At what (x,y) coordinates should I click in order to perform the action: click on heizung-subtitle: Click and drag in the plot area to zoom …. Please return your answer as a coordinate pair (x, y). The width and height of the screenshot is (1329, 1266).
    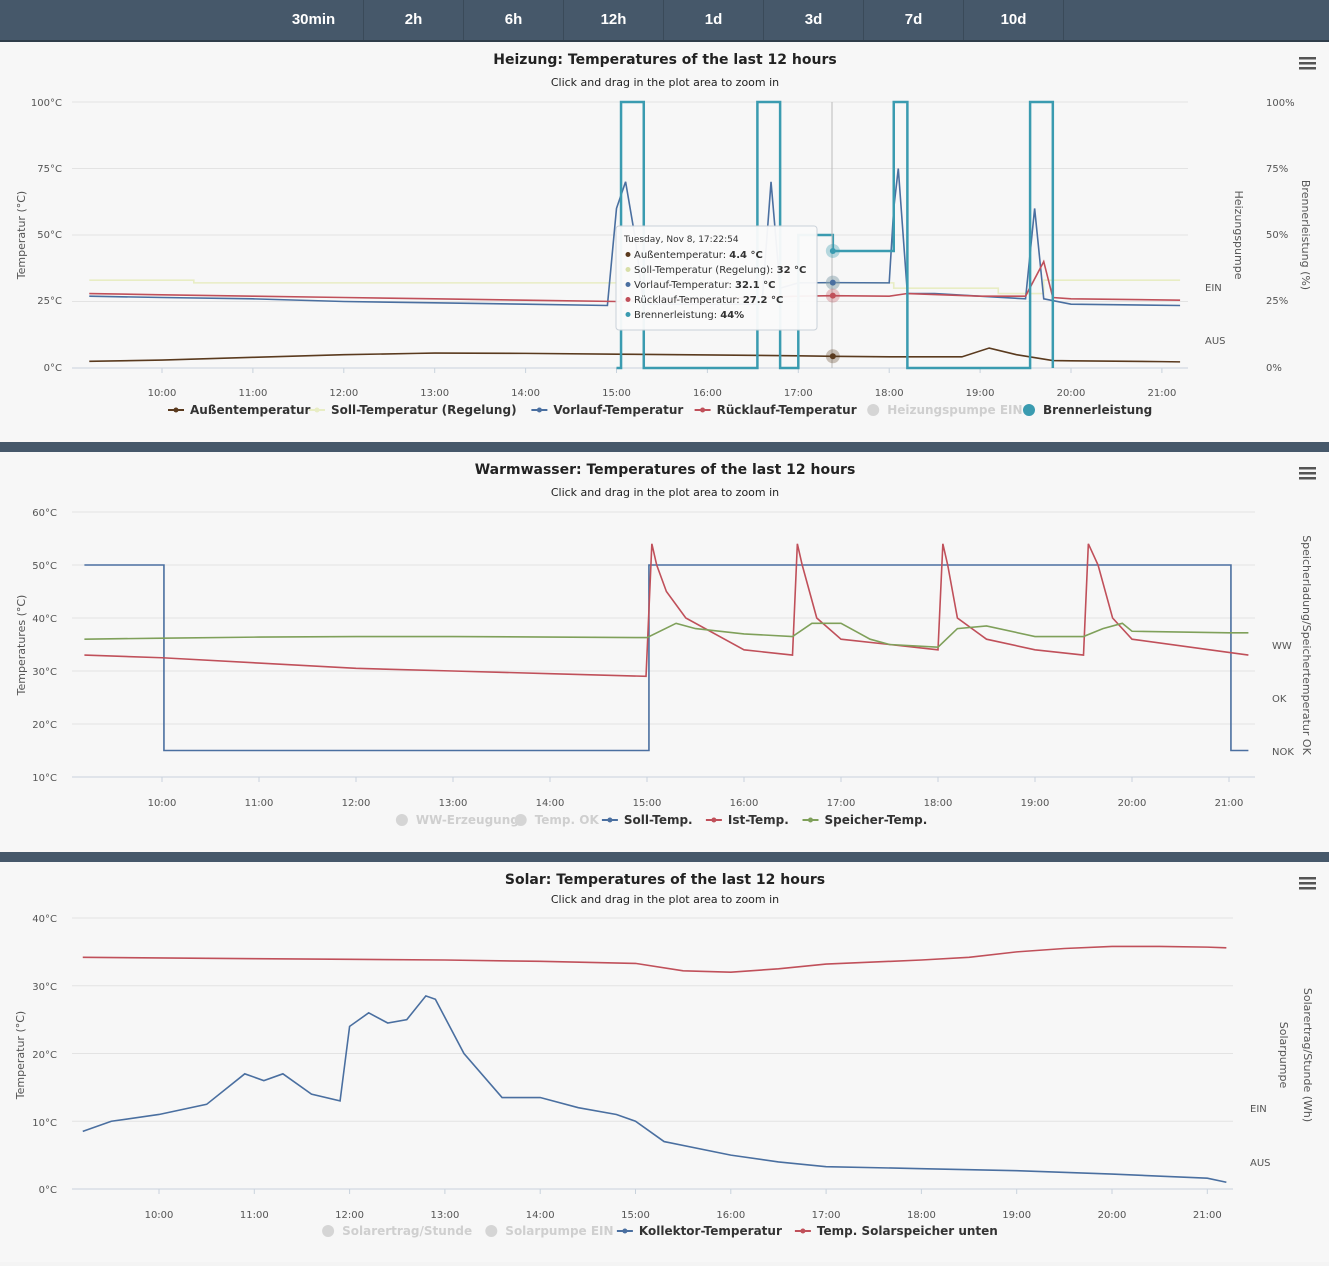
    Looking at the image, I should click on (665, 82).